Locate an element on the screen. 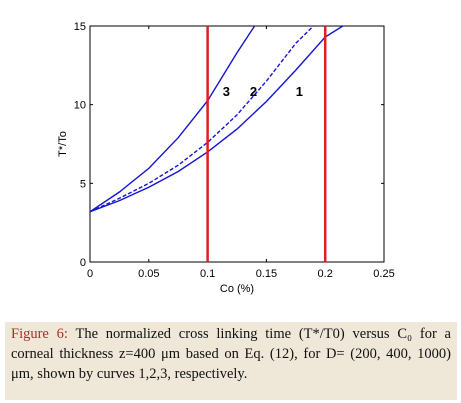  x-tick-label: 0.2 is located at coordinates (325, 274).